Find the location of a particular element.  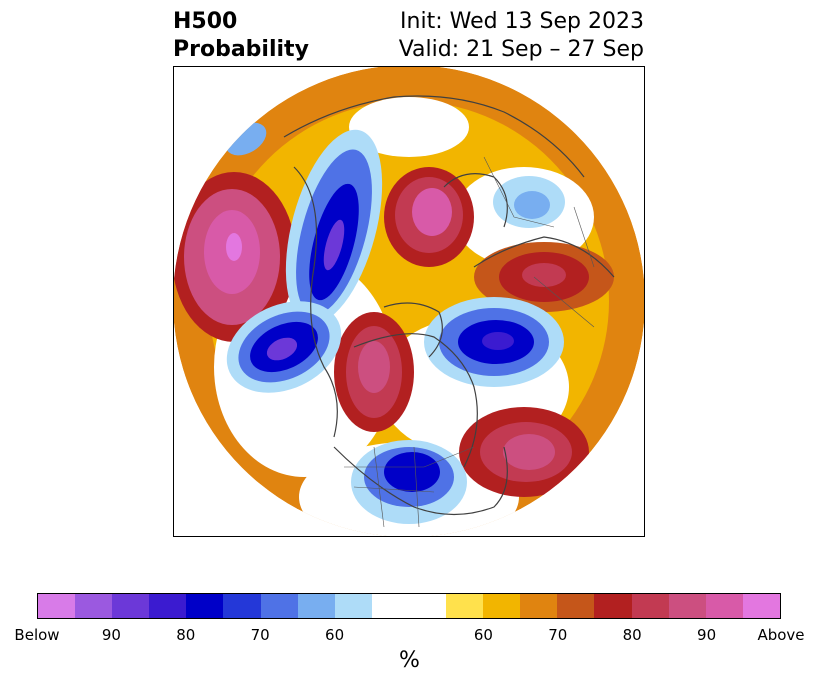

title-line-1: H500 is located at coordinates (205, 21).